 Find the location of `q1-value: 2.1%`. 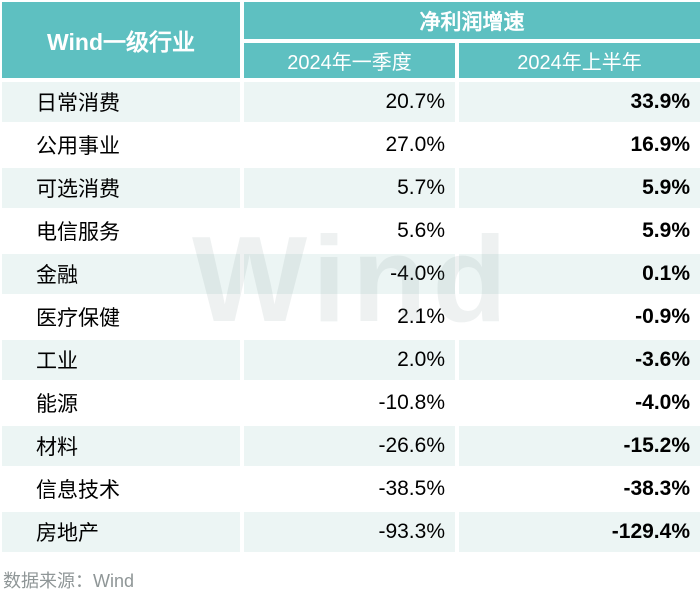

q1-value: 2.1% is located at coordinates (349, 318).